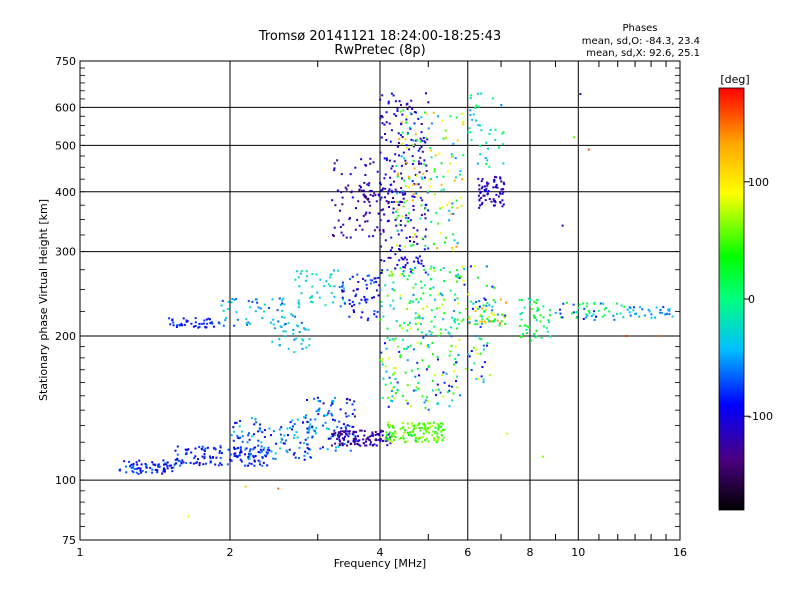  Describe the element at coordinates (69, 540) in the screenshot. I see `y-tick-label: 75` at that location.